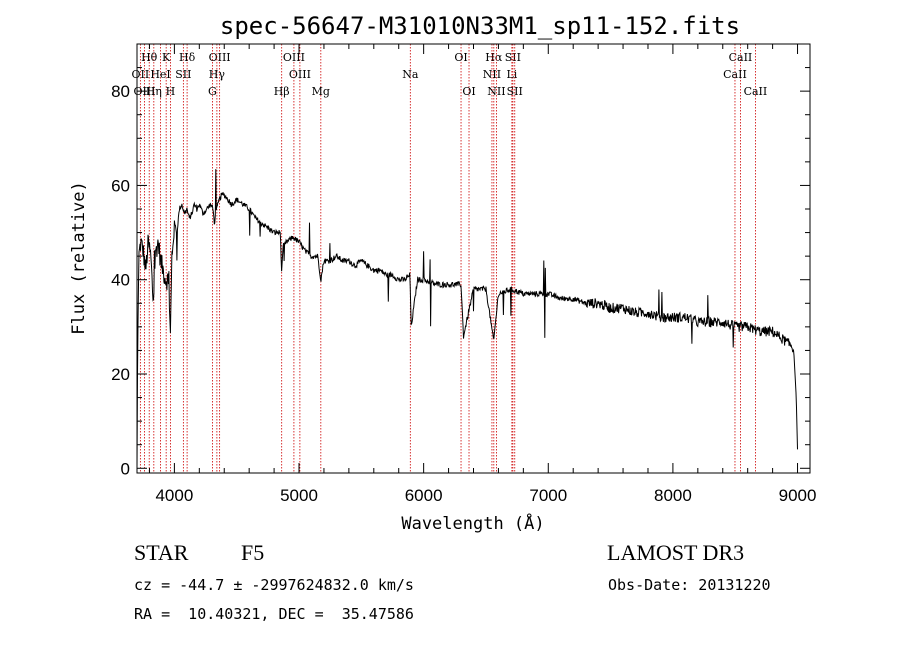 The image size is (900, 649). I want to click on spectral-line-label: Hγ, so click(217, 74).